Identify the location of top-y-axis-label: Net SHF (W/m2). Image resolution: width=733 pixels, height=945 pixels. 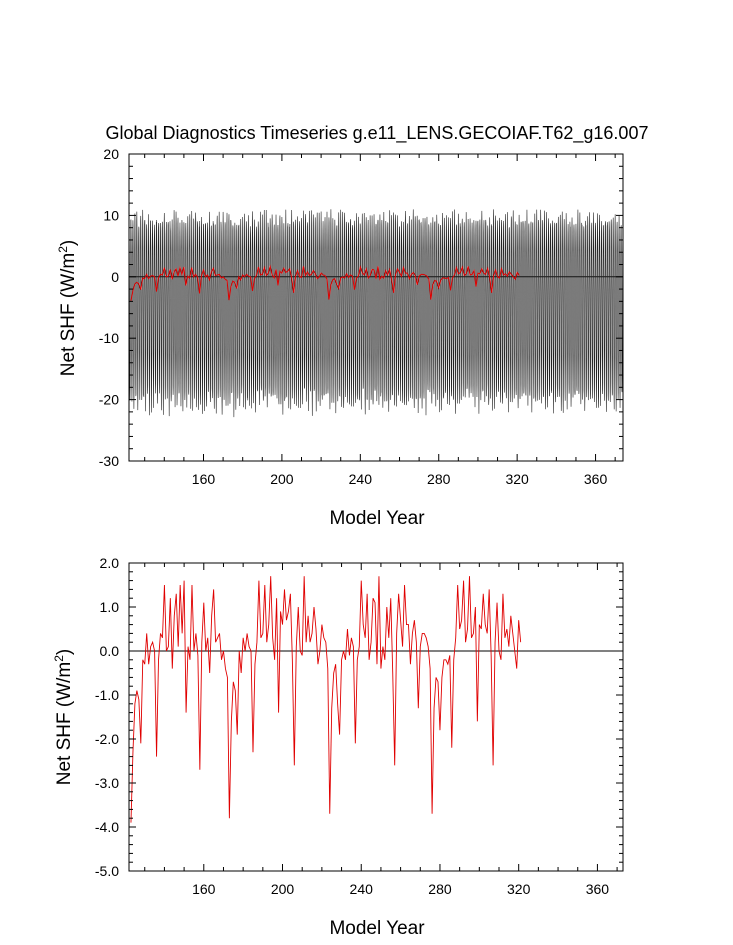
(67, 308).